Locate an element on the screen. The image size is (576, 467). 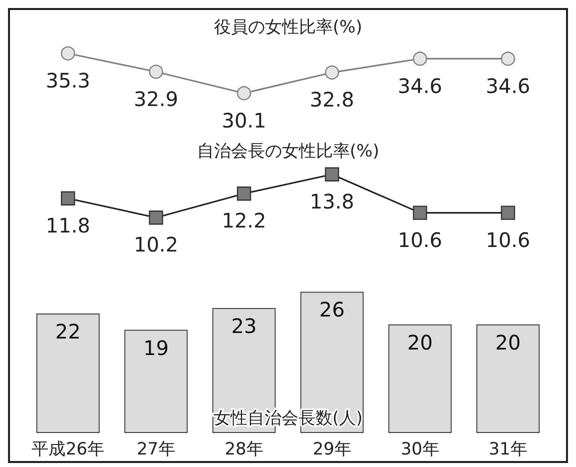
data-label: 32.9 is located at coordinates (156, 98).